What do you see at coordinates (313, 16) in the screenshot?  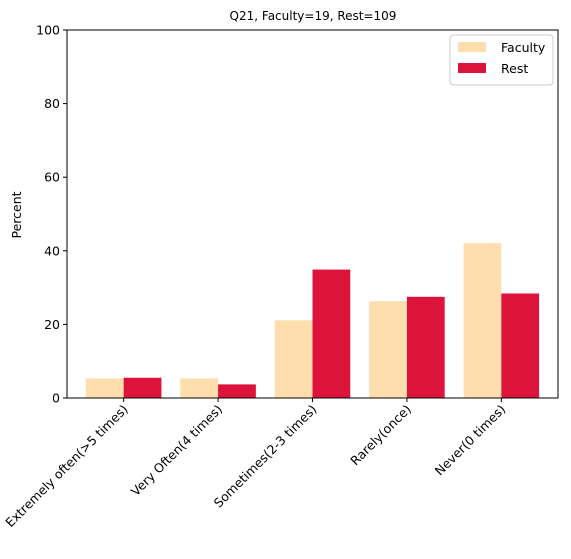 I see `chart-title: Q21, Faculty=19, Rest=109` at bounding box center [313, 16].